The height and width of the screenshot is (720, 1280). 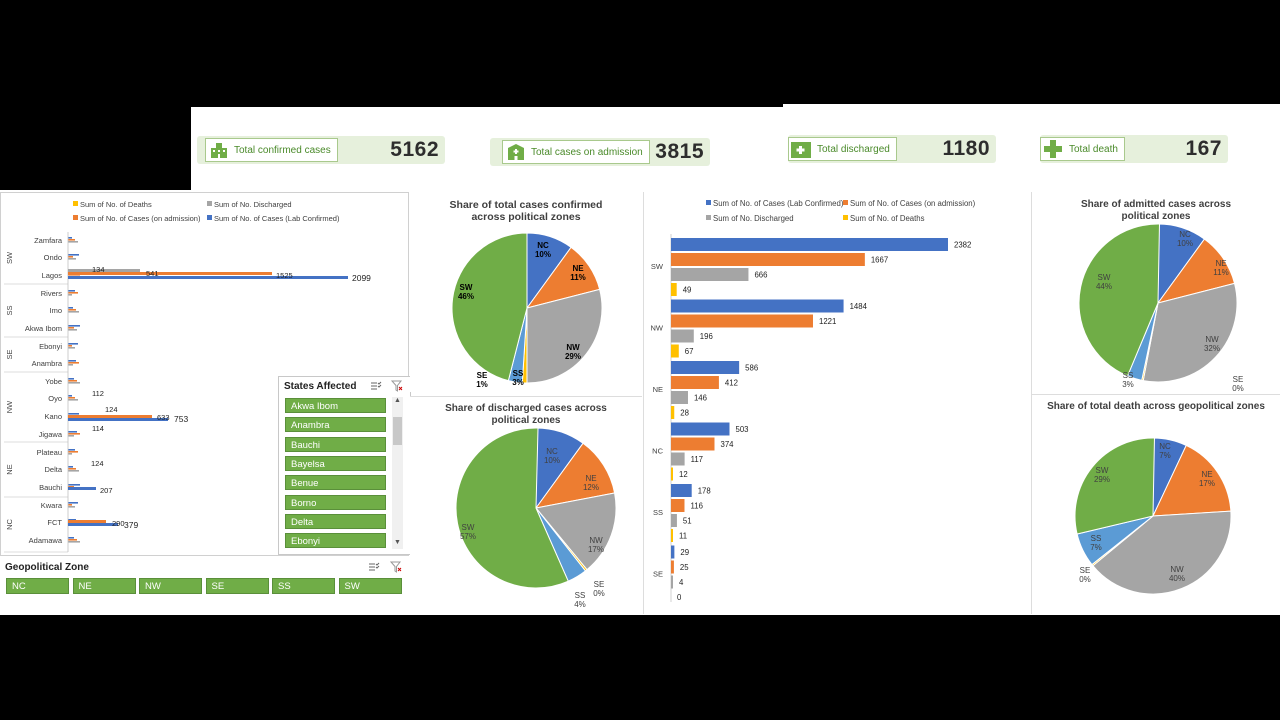 I want to click on label-delta: 124, so click(x=97, y=463).